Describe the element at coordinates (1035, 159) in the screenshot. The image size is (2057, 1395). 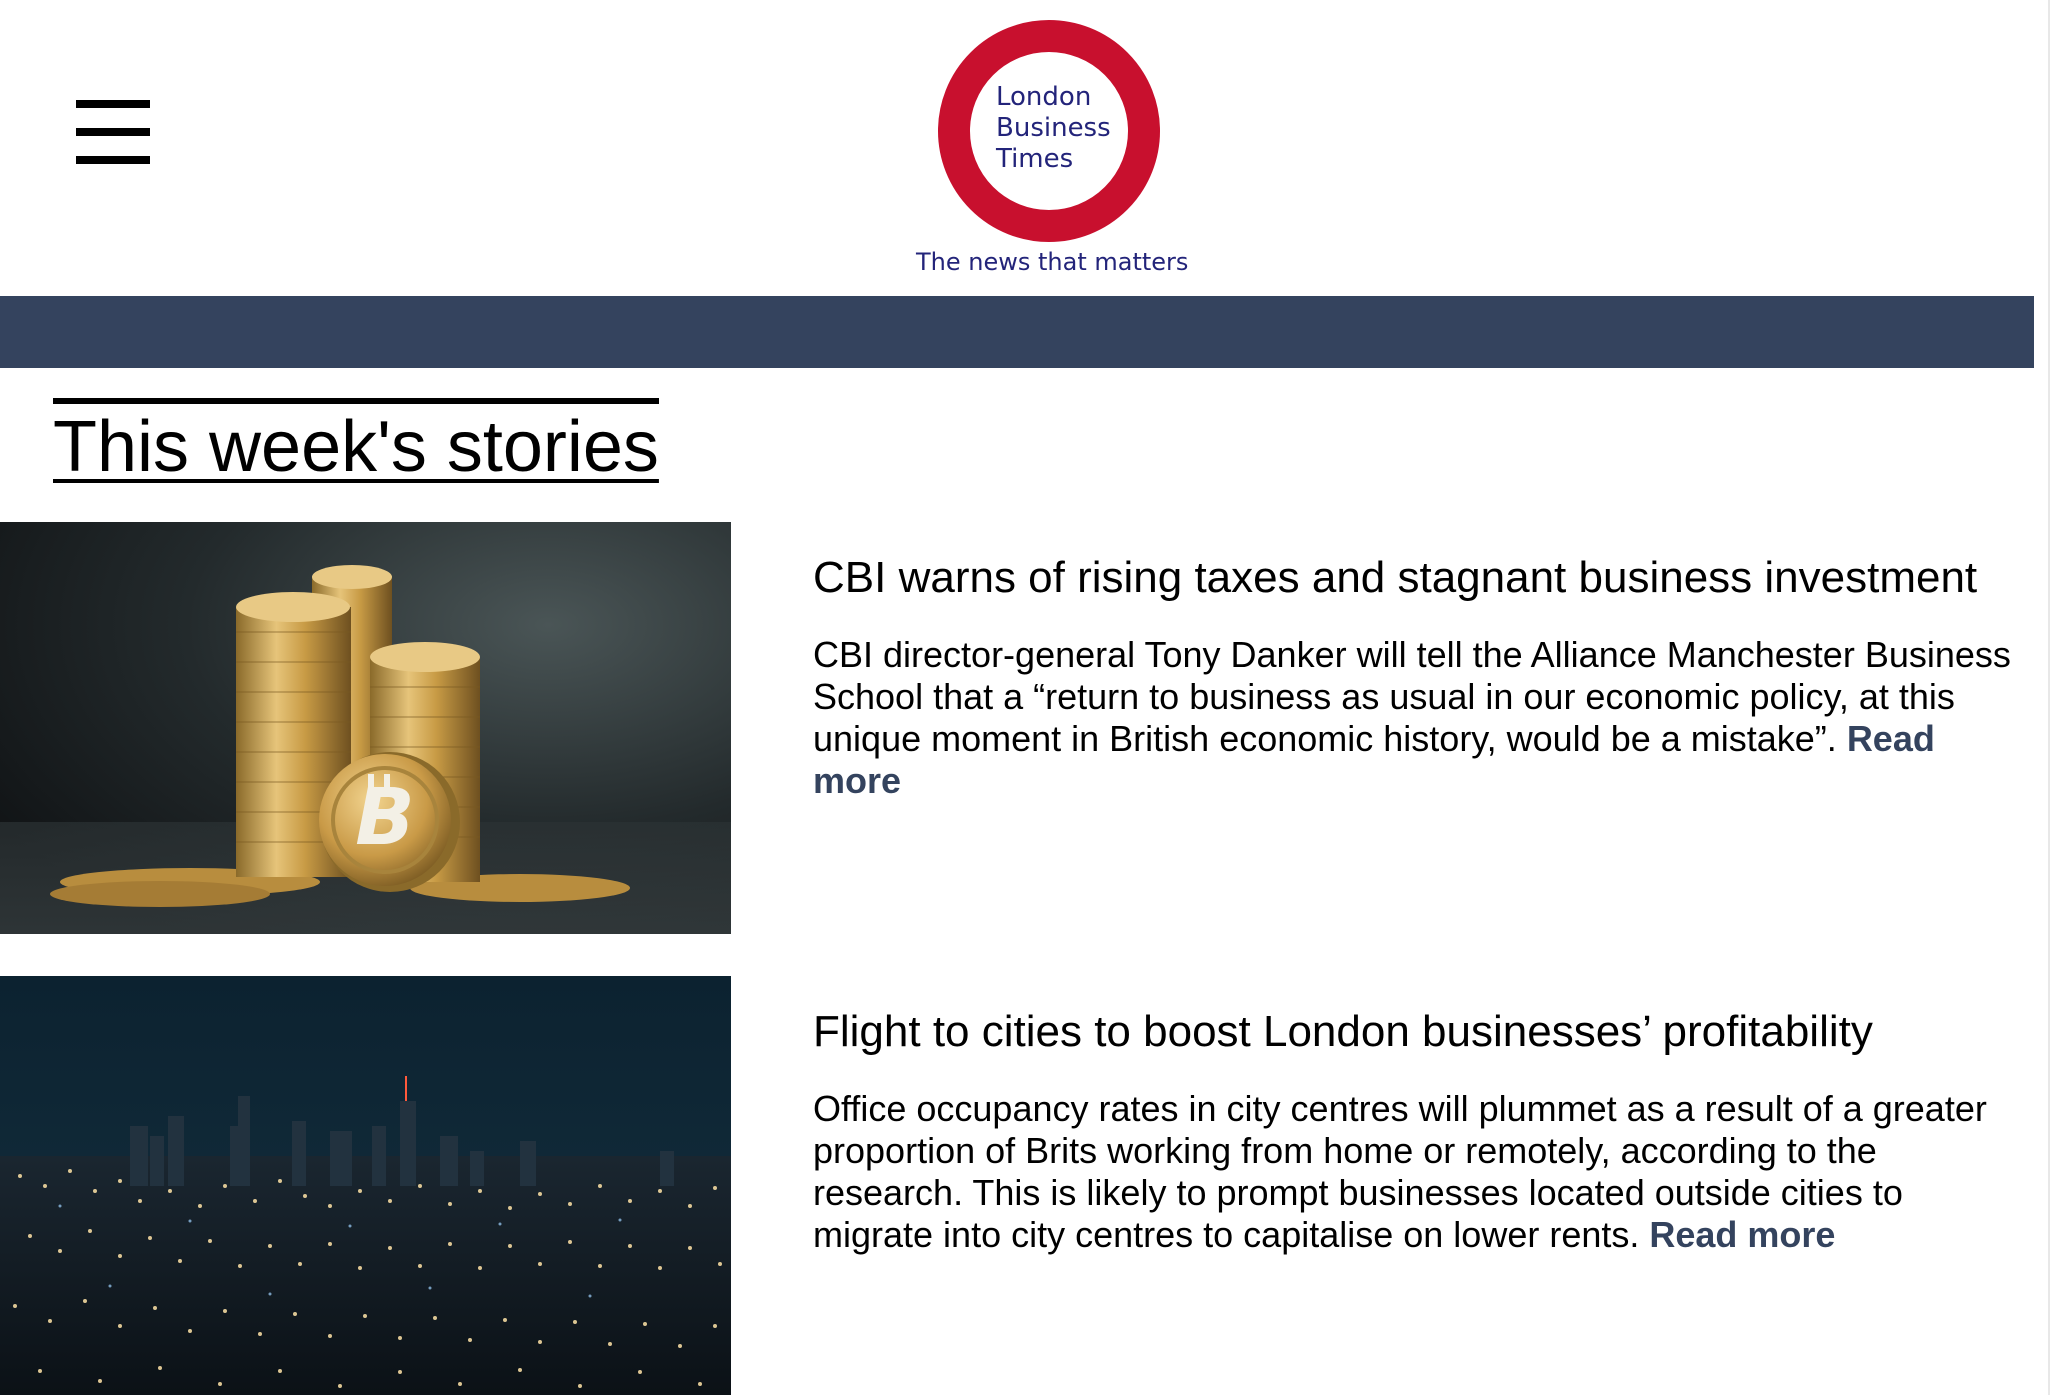
I see `logo-line-times: Times` at that location.